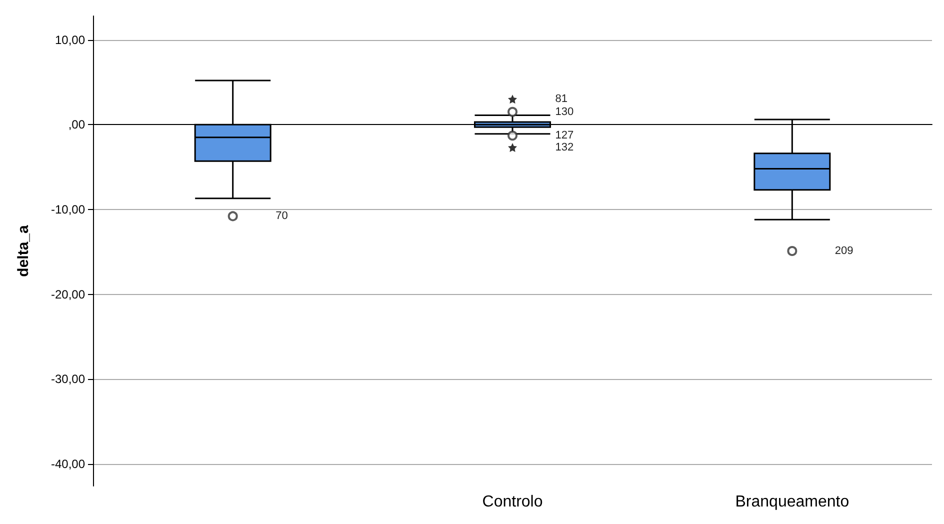 Image resolution: width=944 pixels, height=524 pixels. What do you see at coordinates (512, 502) in the screenshot?
I see `x-tick-label: Controlo` at bounding box center [512, 502].